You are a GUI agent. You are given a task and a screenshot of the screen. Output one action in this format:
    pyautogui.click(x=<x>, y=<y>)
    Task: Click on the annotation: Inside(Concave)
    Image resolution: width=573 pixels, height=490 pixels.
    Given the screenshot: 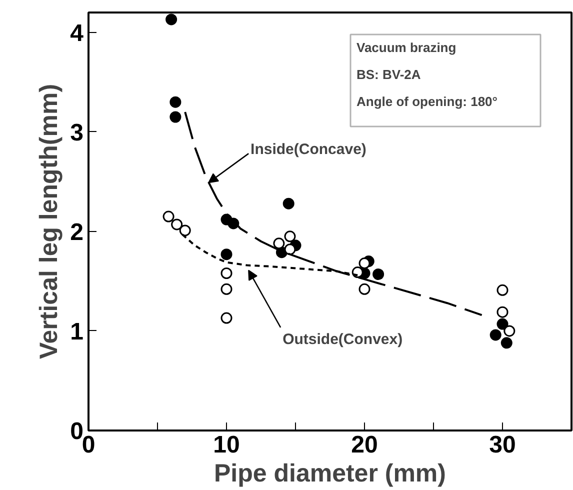 What is the action you would take?
    pyautogui.click(x=308, y=149)
    